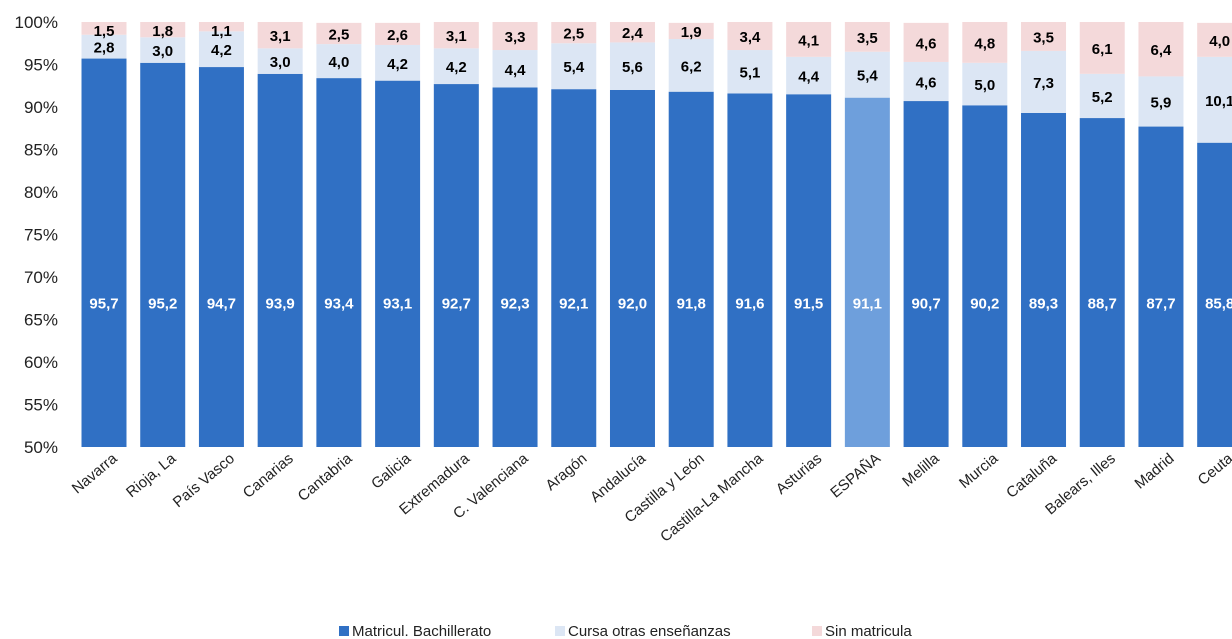  I want to click on data-label: 4,2, so click(456, 67).